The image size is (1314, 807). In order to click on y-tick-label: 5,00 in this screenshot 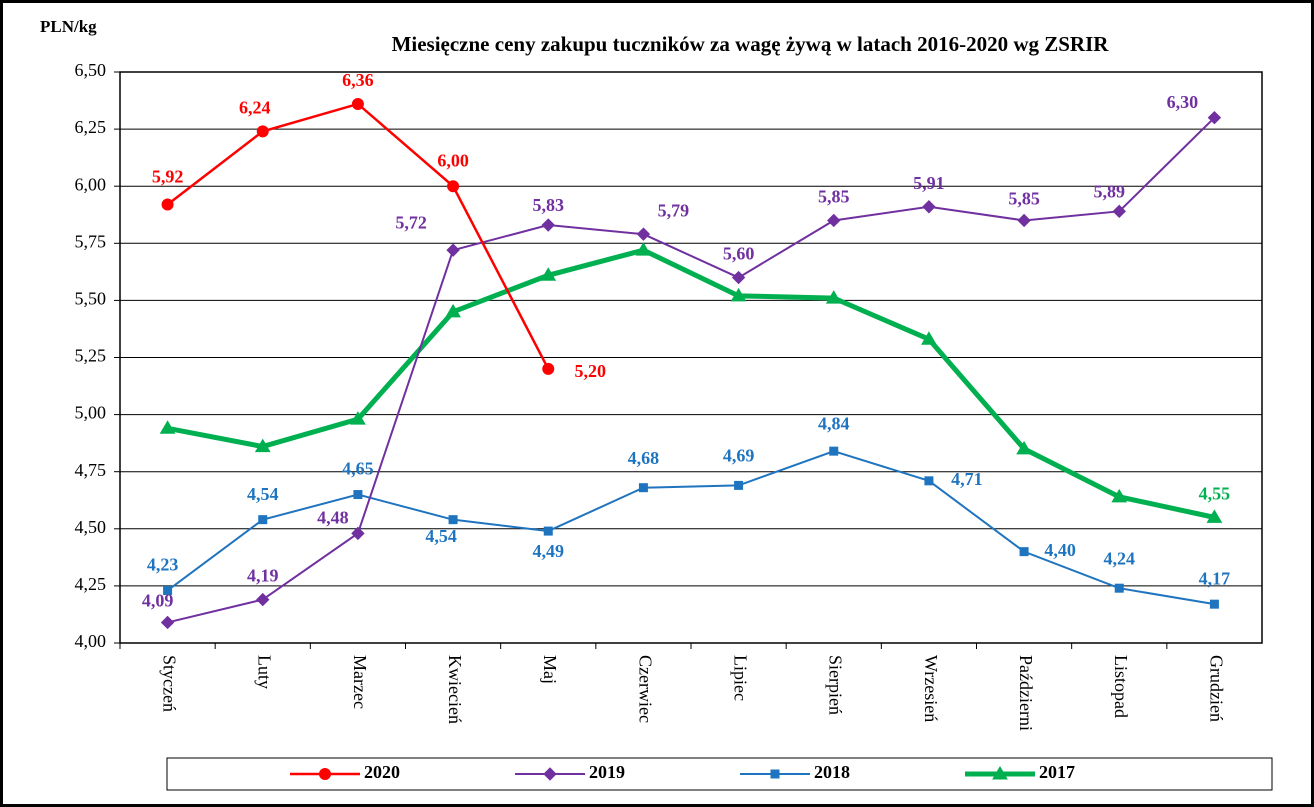, I will do `click(91, 413)`.